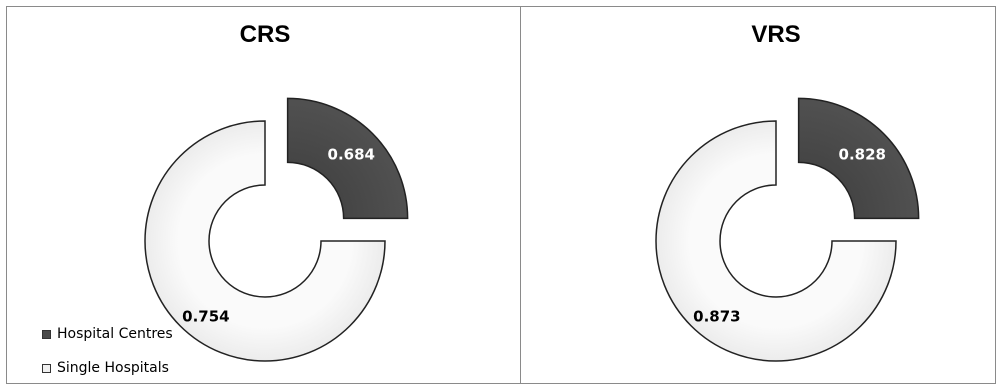 Image resolution: width=1002 pixels, height=392 pixels. I want to click on data-label-hospital-centres: 0.828, so click(862, 155).